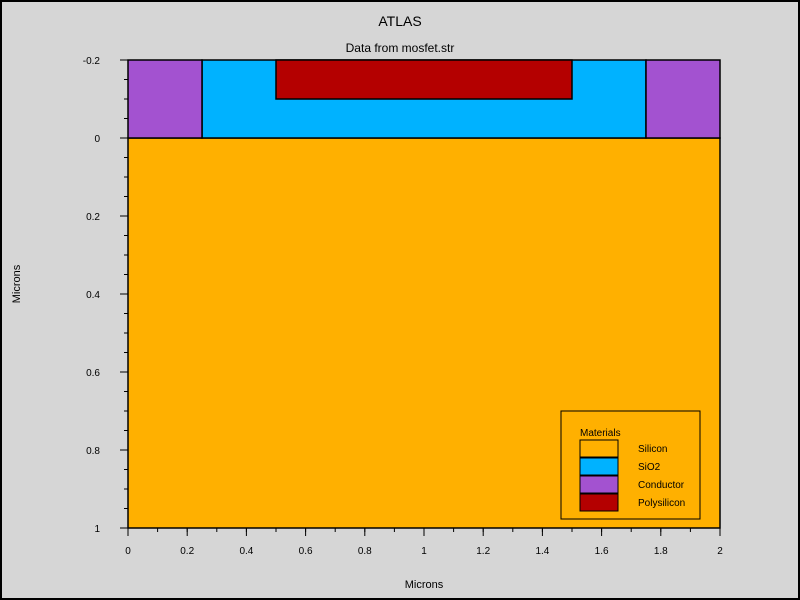  What do you see at coordinates (661, 503) in the screenshot?
I see `legend-label: Polysilicon` at bounding box center [661, 503].